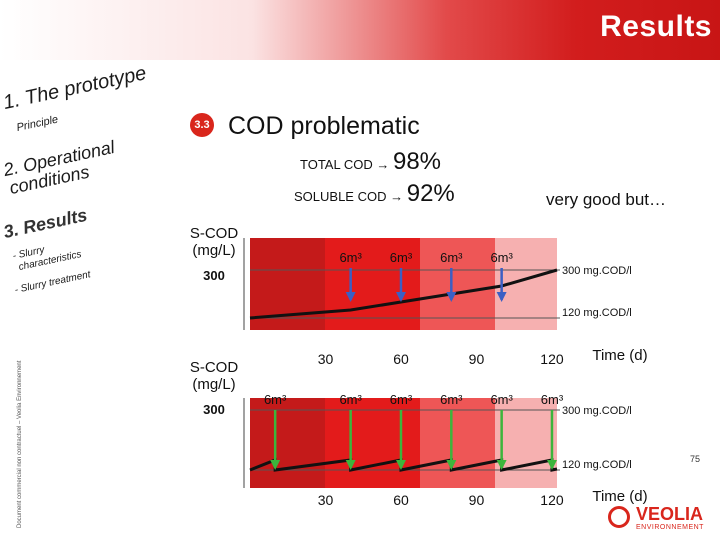  Describe the element at coordinates (417, 161) in the screenshot. I see `total-cod-value: 98%` at that location.